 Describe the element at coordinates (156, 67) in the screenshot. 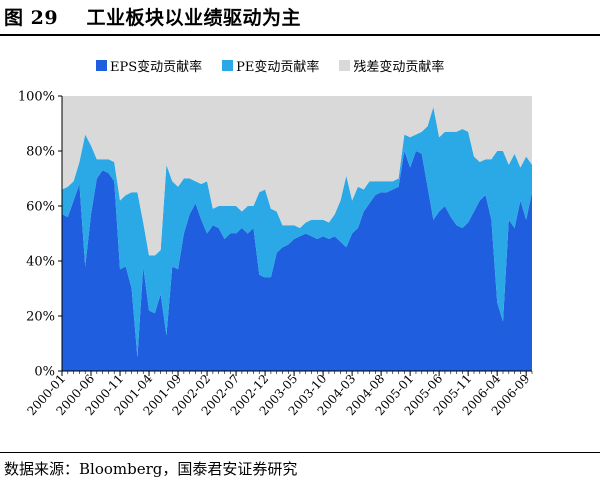

I see `legend-label-eps: EPS变动贡献率` at that location.